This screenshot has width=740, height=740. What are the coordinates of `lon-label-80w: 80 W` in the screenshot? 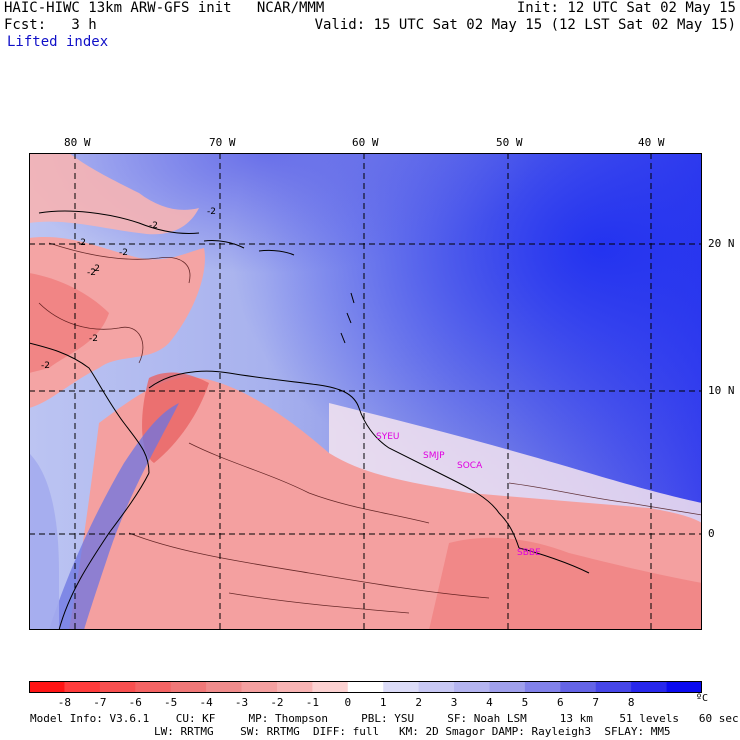 It's located at (77, 142).